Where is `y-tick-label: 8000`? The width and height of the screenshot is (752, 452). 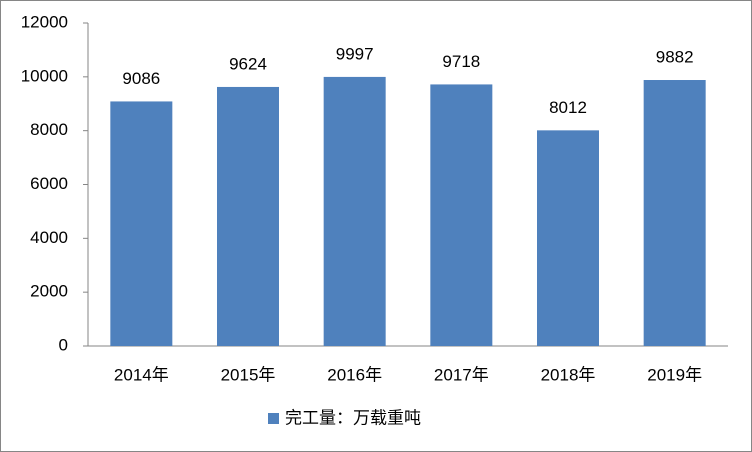
y-tick-label: 8000 is located at coordinates (49, 129).